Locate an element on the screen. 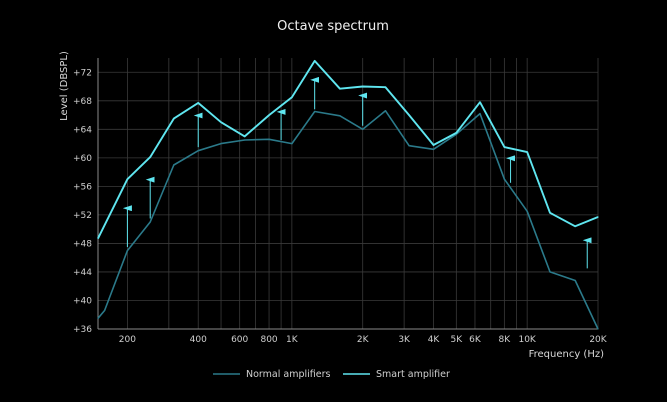 The image size is (667, 402). y-tick-label: +40 is located at coordinates (82, 301).